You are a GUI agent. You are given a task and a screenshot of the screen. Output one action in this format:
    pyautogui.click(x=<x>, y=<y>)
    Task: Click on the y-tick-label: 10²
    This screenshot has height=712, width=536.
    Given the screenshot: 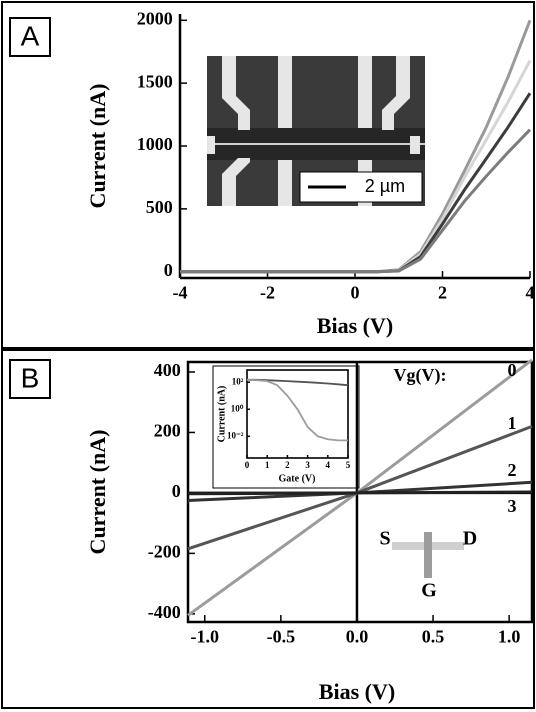 What is the action you would take?
    pyautogui.click(x=238, y=381)
    